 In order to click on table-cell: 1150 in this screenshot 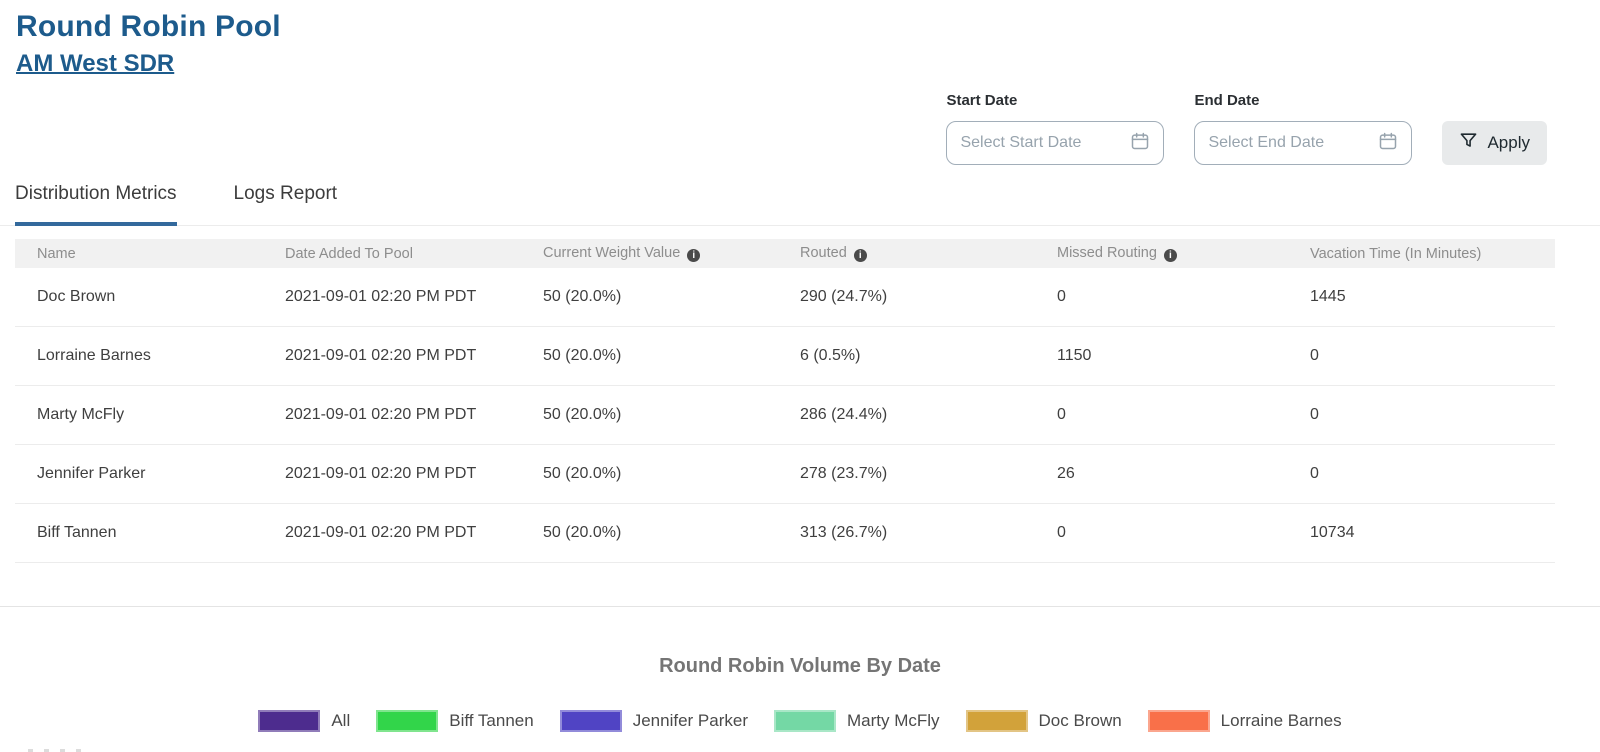, I will do `click(1161, 356)`.